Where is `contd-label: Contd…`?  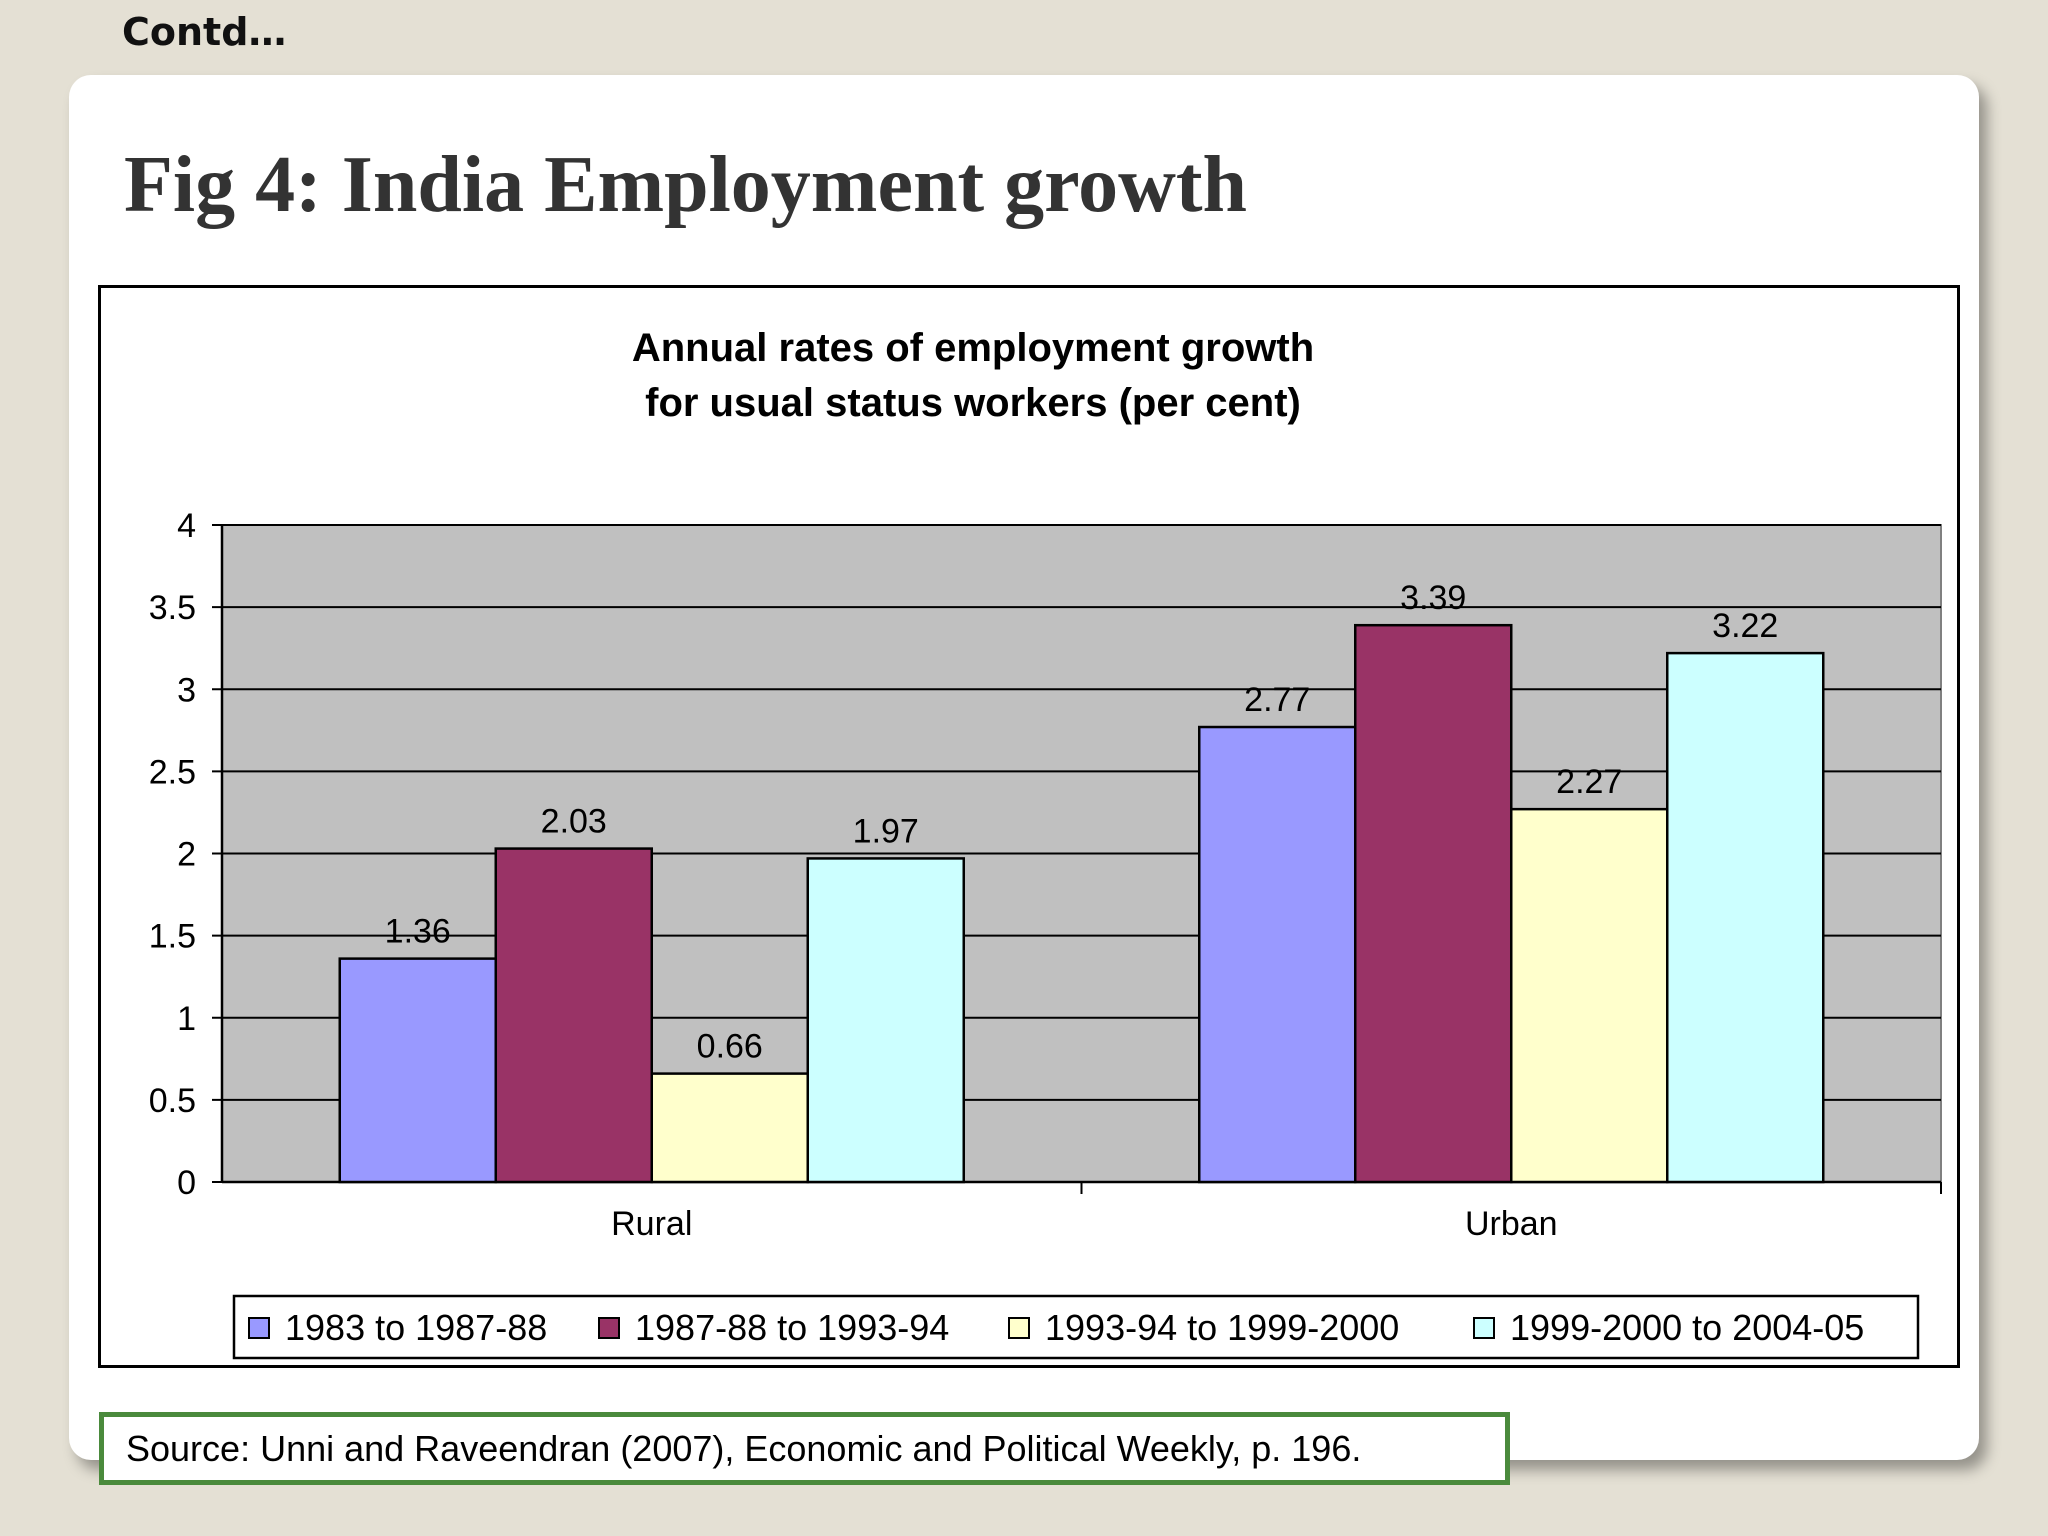
contd-label: Contd… is located at coordinates (204, 32).